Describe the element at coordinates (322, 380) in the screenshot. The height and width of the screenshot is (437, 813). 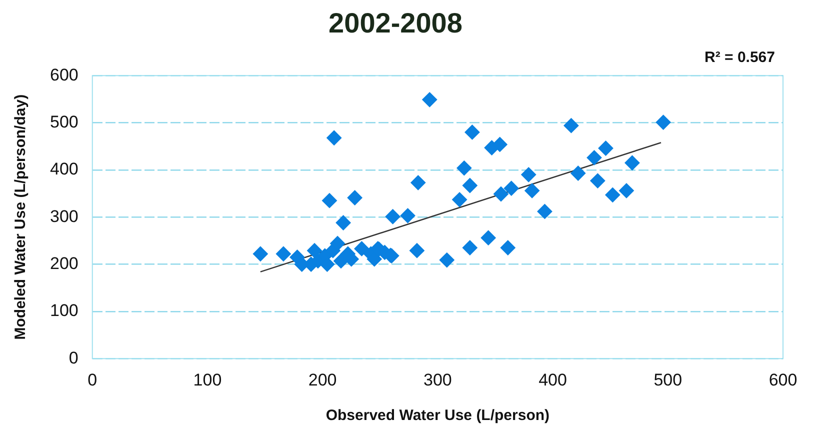
I see `x-tick-label: 200` at that location.